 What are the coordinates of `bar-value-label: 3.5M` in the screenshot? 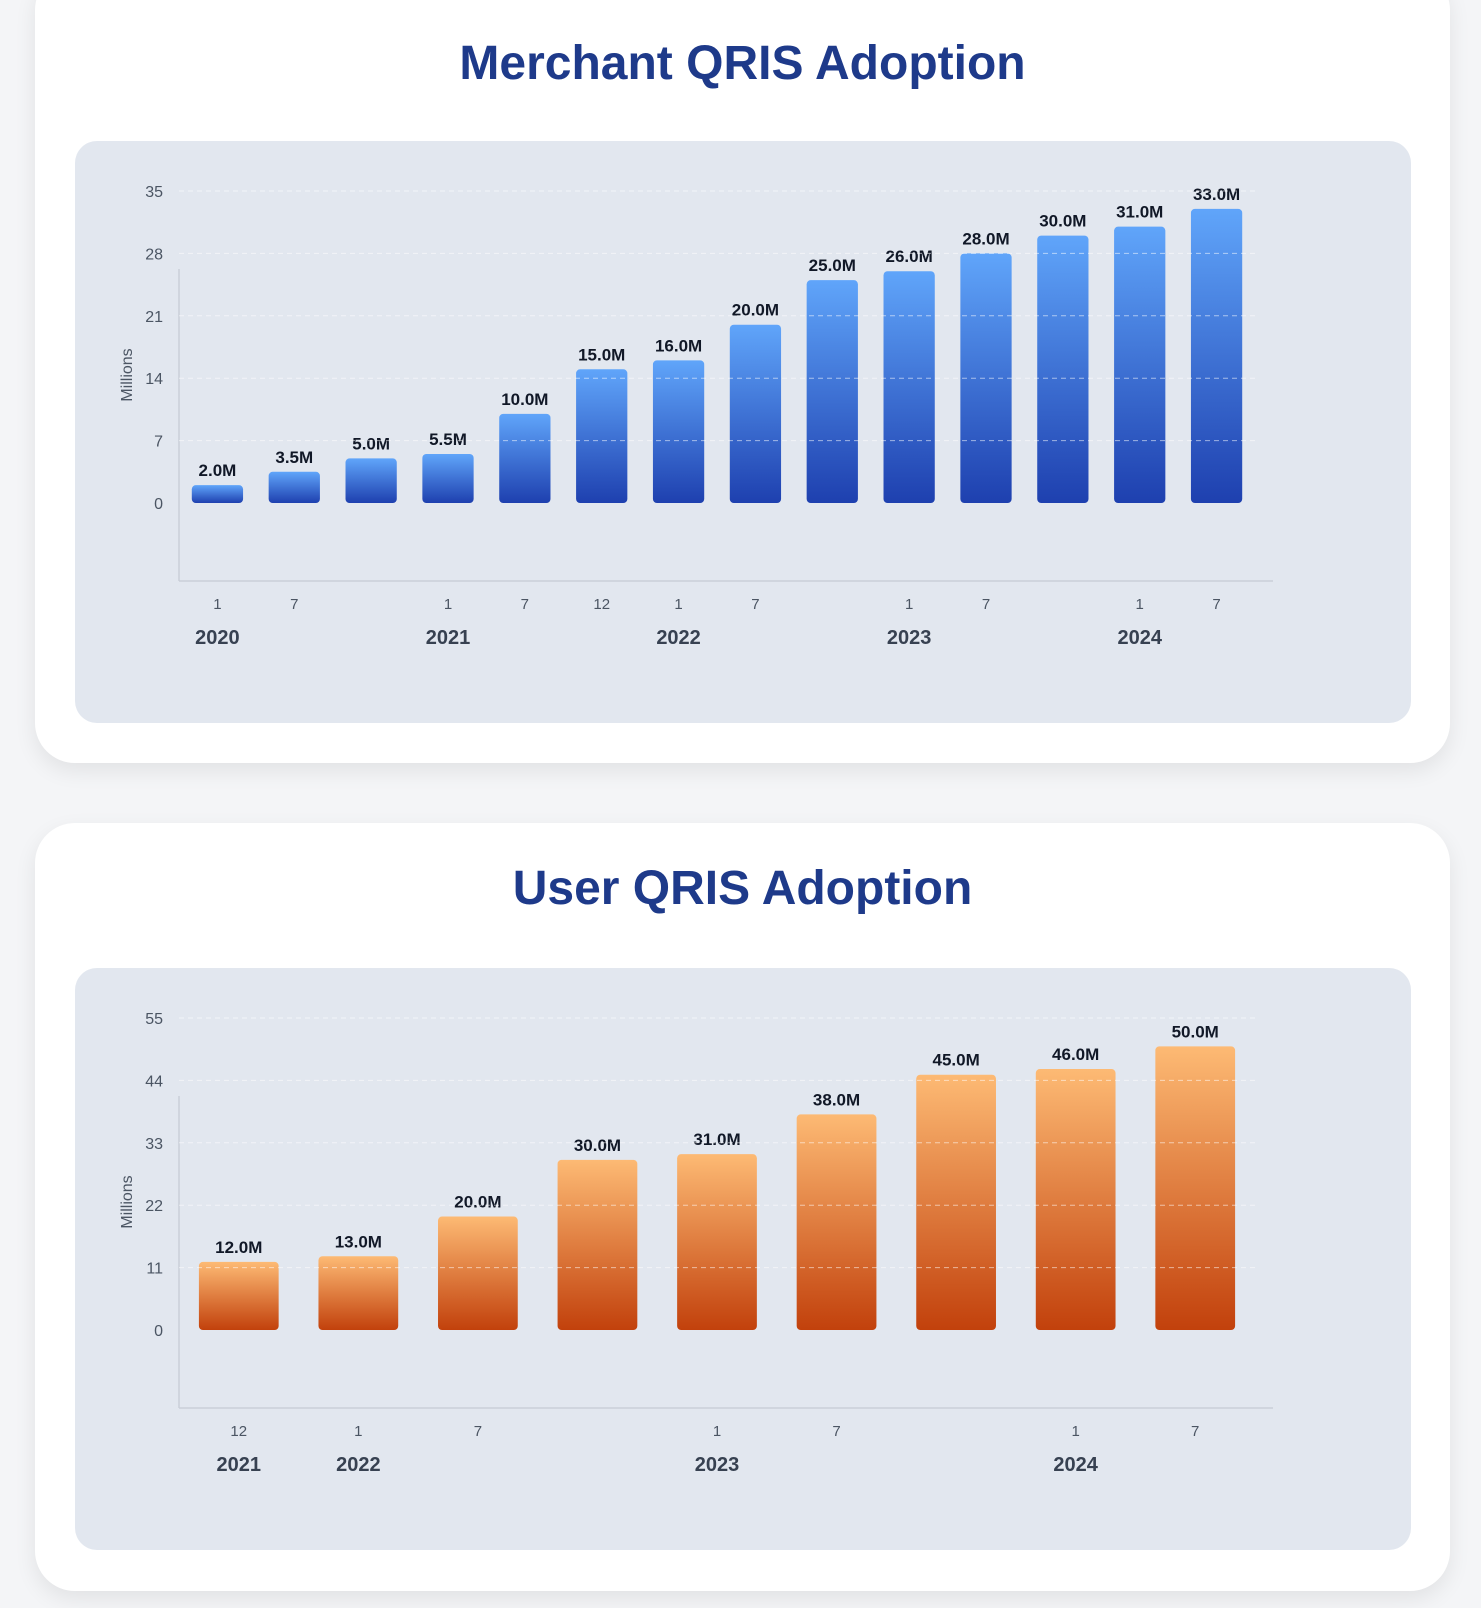 It's located at (294, 457).